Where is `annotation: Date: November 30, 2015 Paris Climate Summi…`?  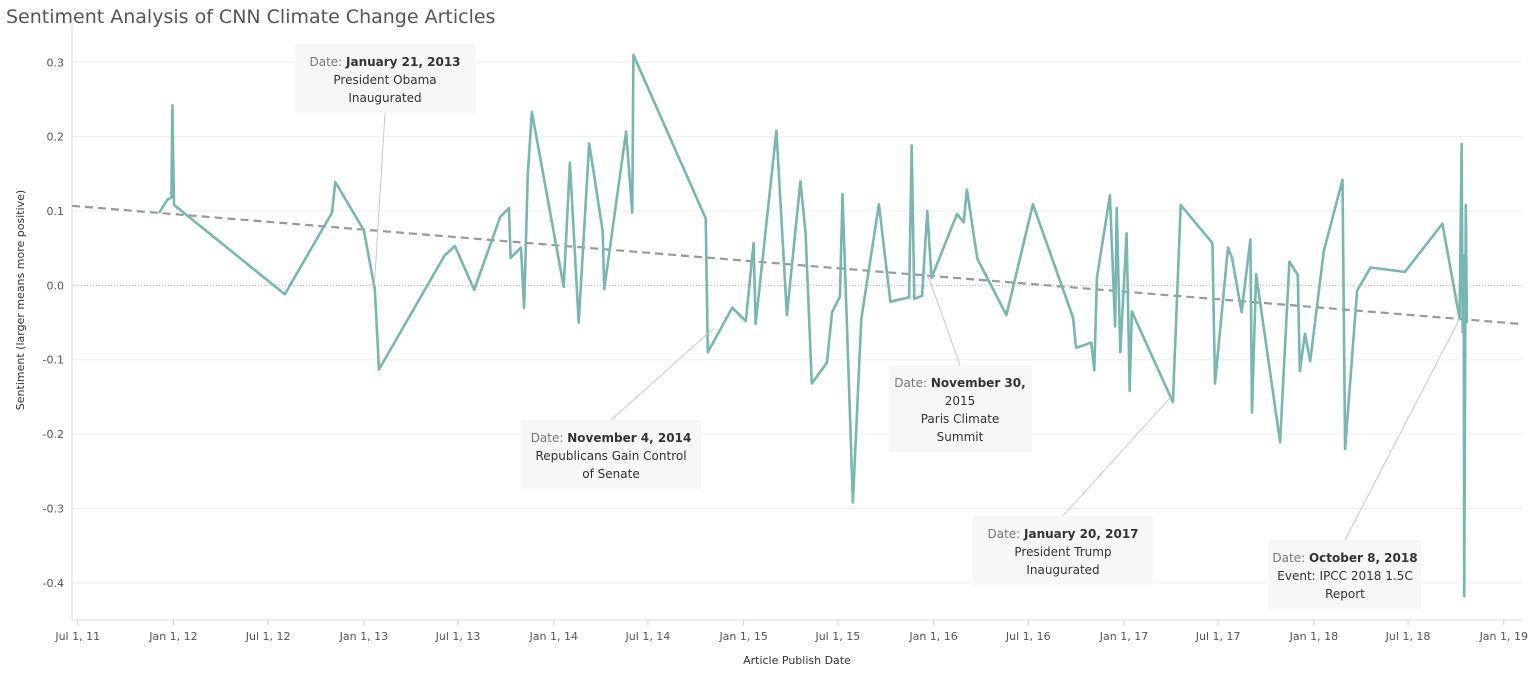 annotation: Date: November 30, 2015 Paris Climate Summi… is located at coordinates (960, 364).